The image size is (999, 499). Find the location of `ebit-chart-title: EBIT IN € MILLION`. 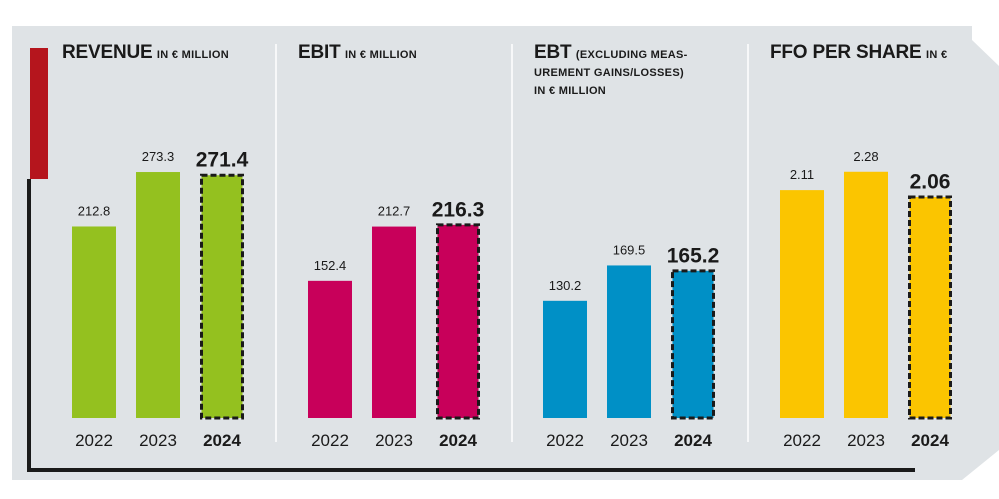

ebit-chart-title: EBIT IN € MILLION is located at coordinates (357, 53).